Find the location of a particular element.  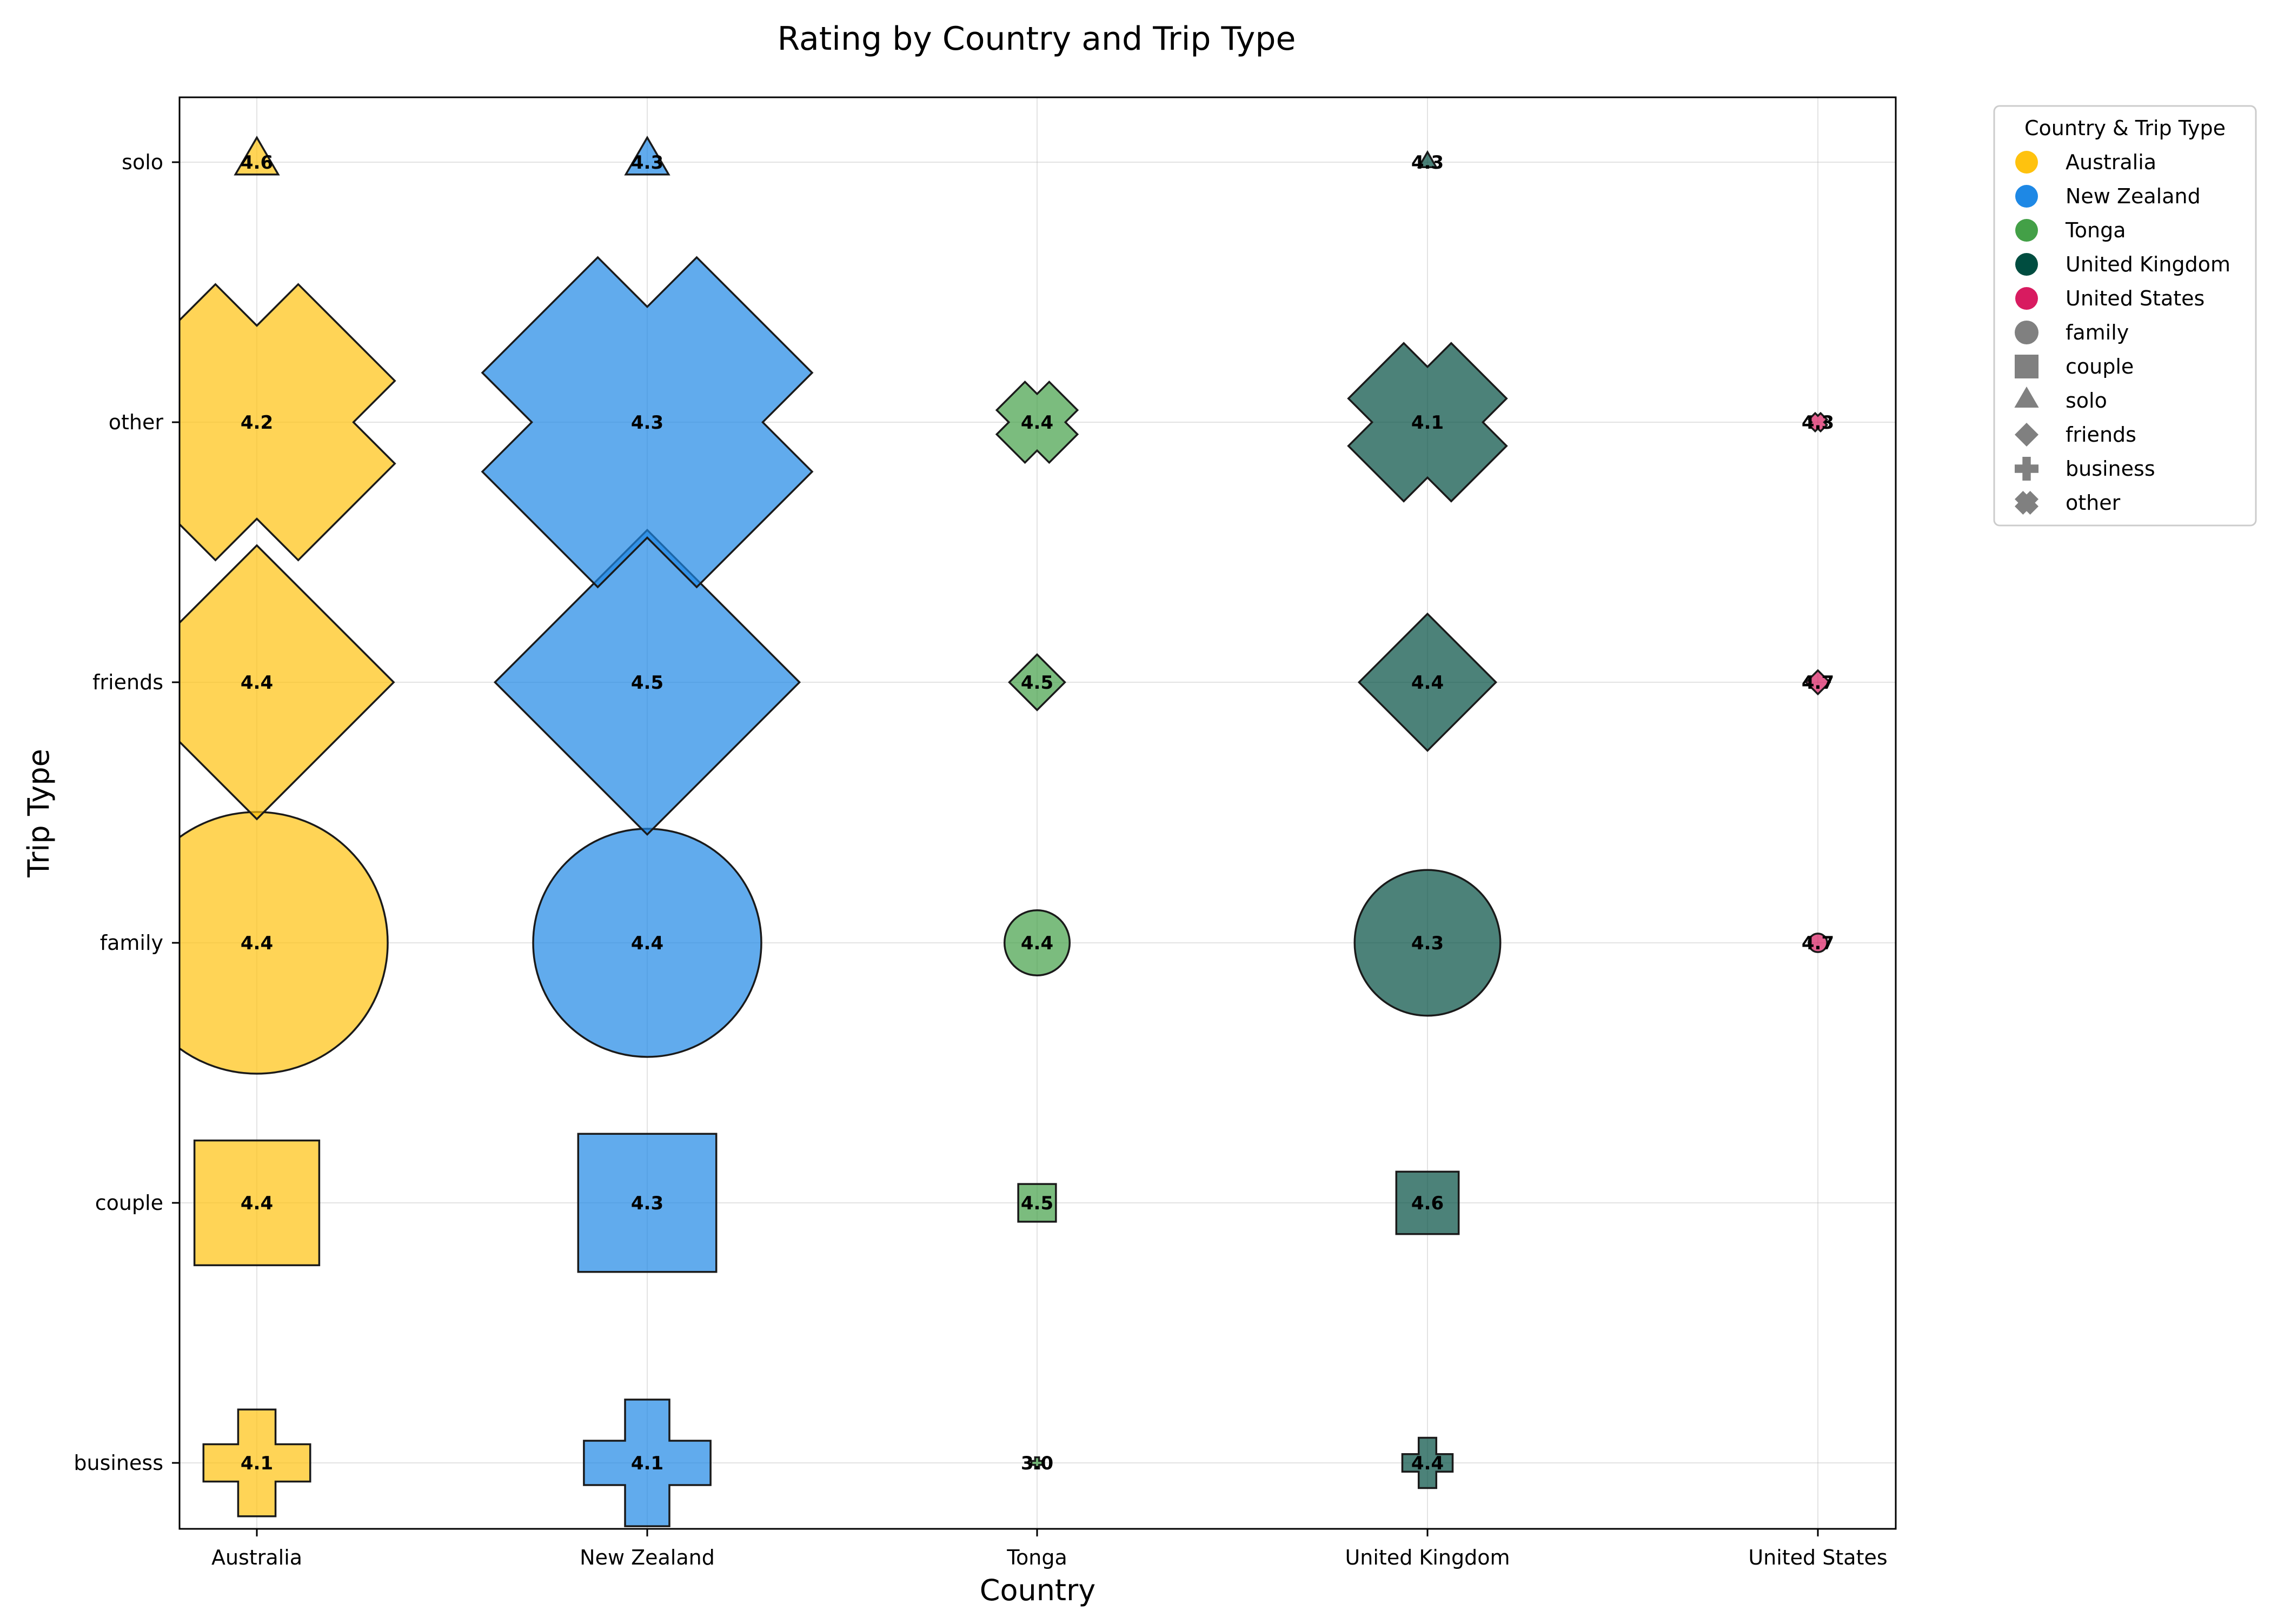

rating-label: 3.0 is located at coordinates (1037, 1463).